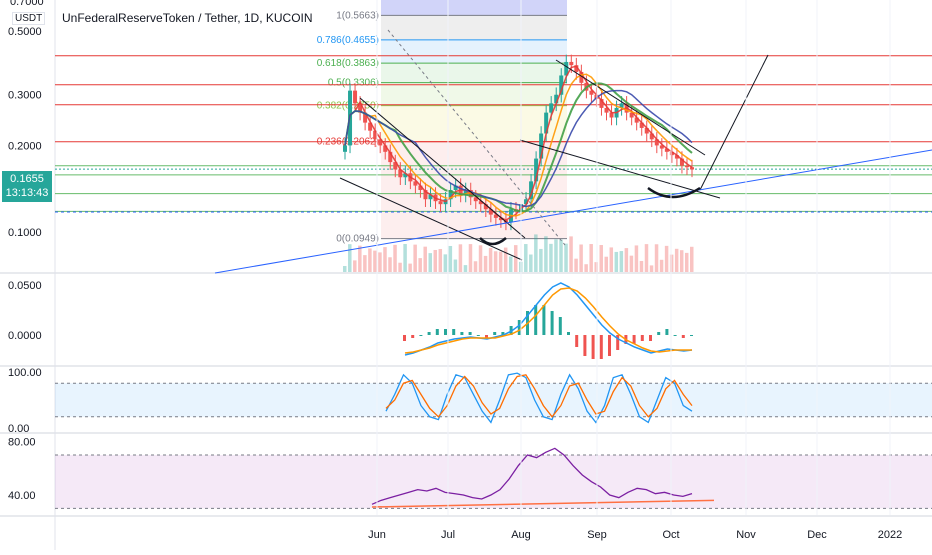 This screenshot has width=932, height=555. I want to click on time-tick-label-3: Sep, so click(597, 535).